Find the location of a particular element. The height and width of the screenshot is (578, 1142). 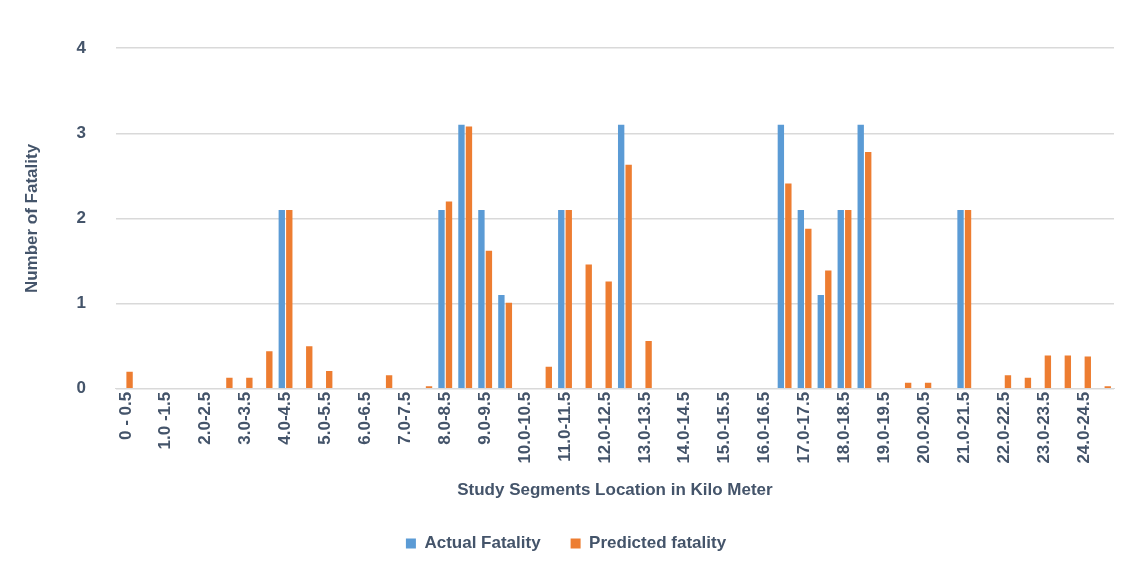

x-tick-label: 20.0-20.5 is located at coordinates (924, 427).